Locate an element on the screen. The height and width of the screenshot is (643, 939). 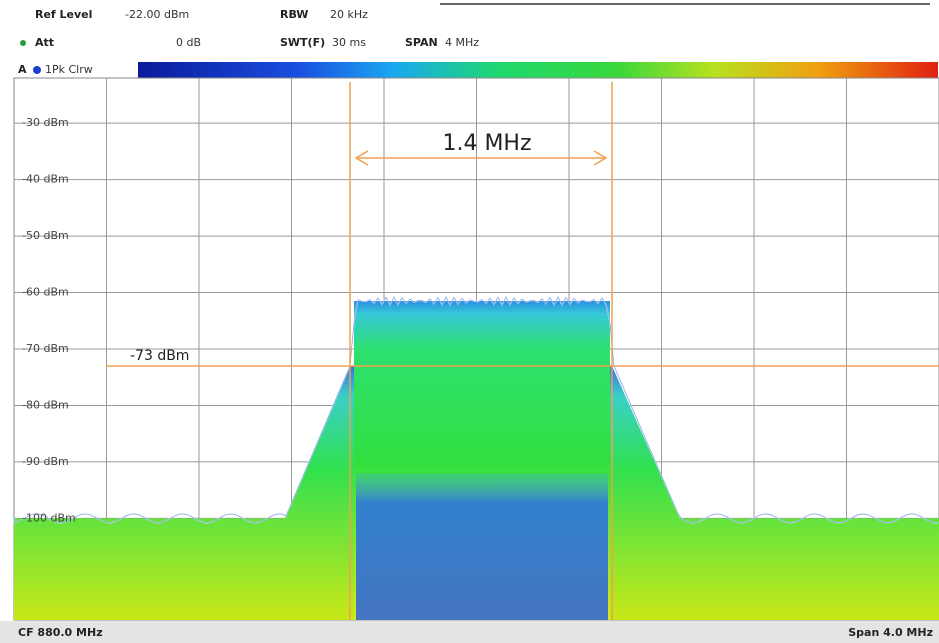
setting-value: 30 ms is located at coordinates (349, 42).